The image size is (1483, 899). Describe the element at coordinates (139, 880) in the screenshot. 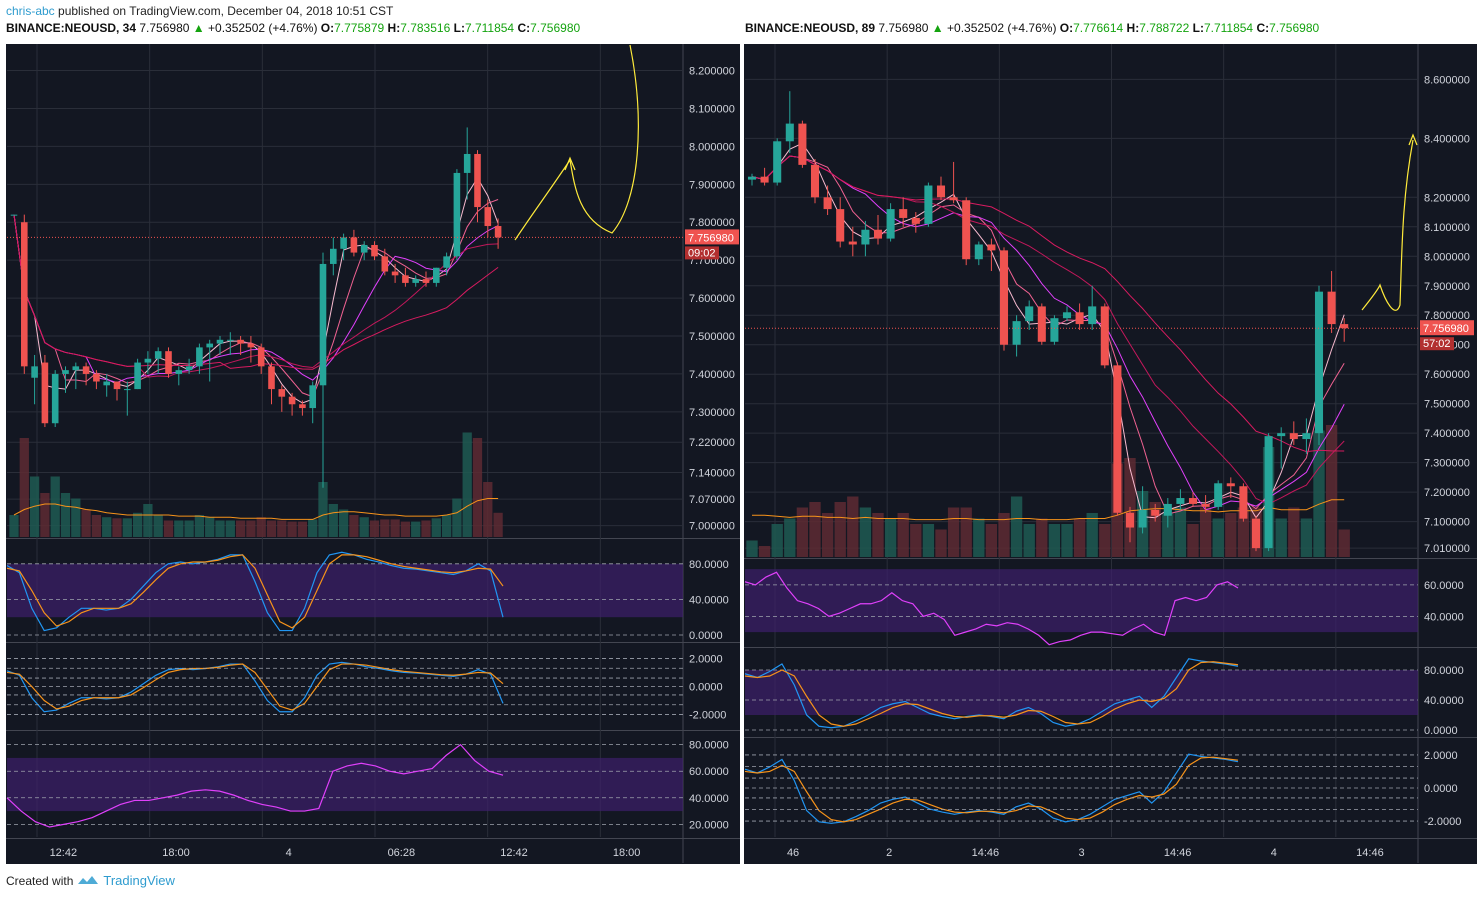

I see `footer-brand: TradingView` at that location.